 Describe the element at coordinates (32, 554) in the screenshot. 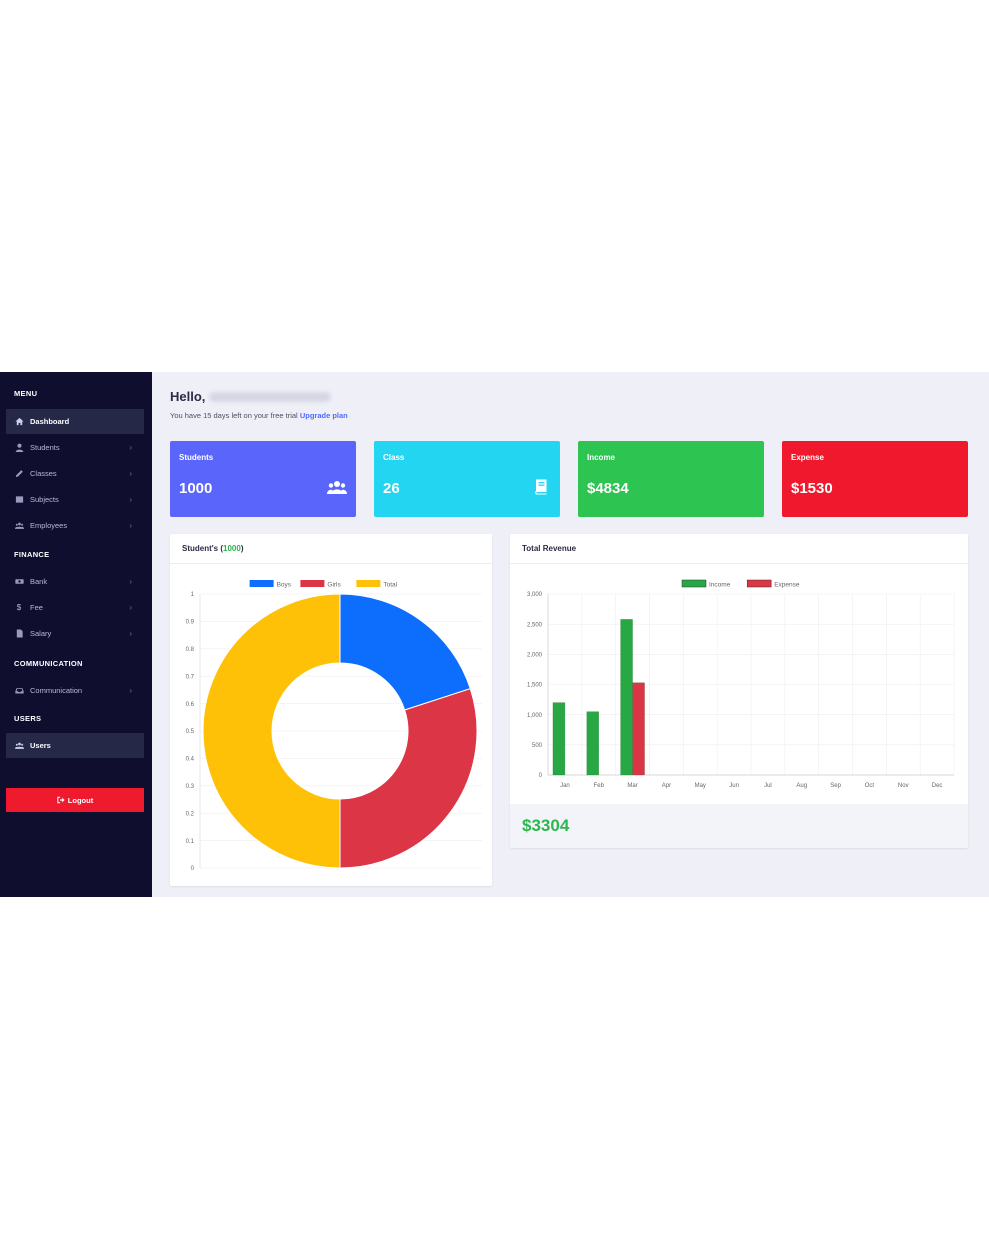

I see `sidebar-section-finance: FINANCE` at that location.